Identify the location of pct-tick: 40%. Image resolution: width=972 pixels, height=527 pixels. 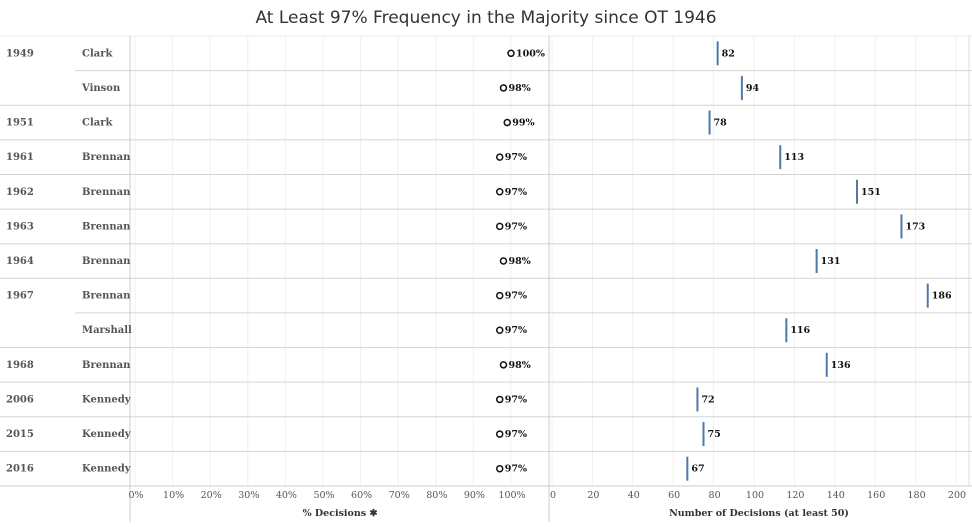
(286, 495).